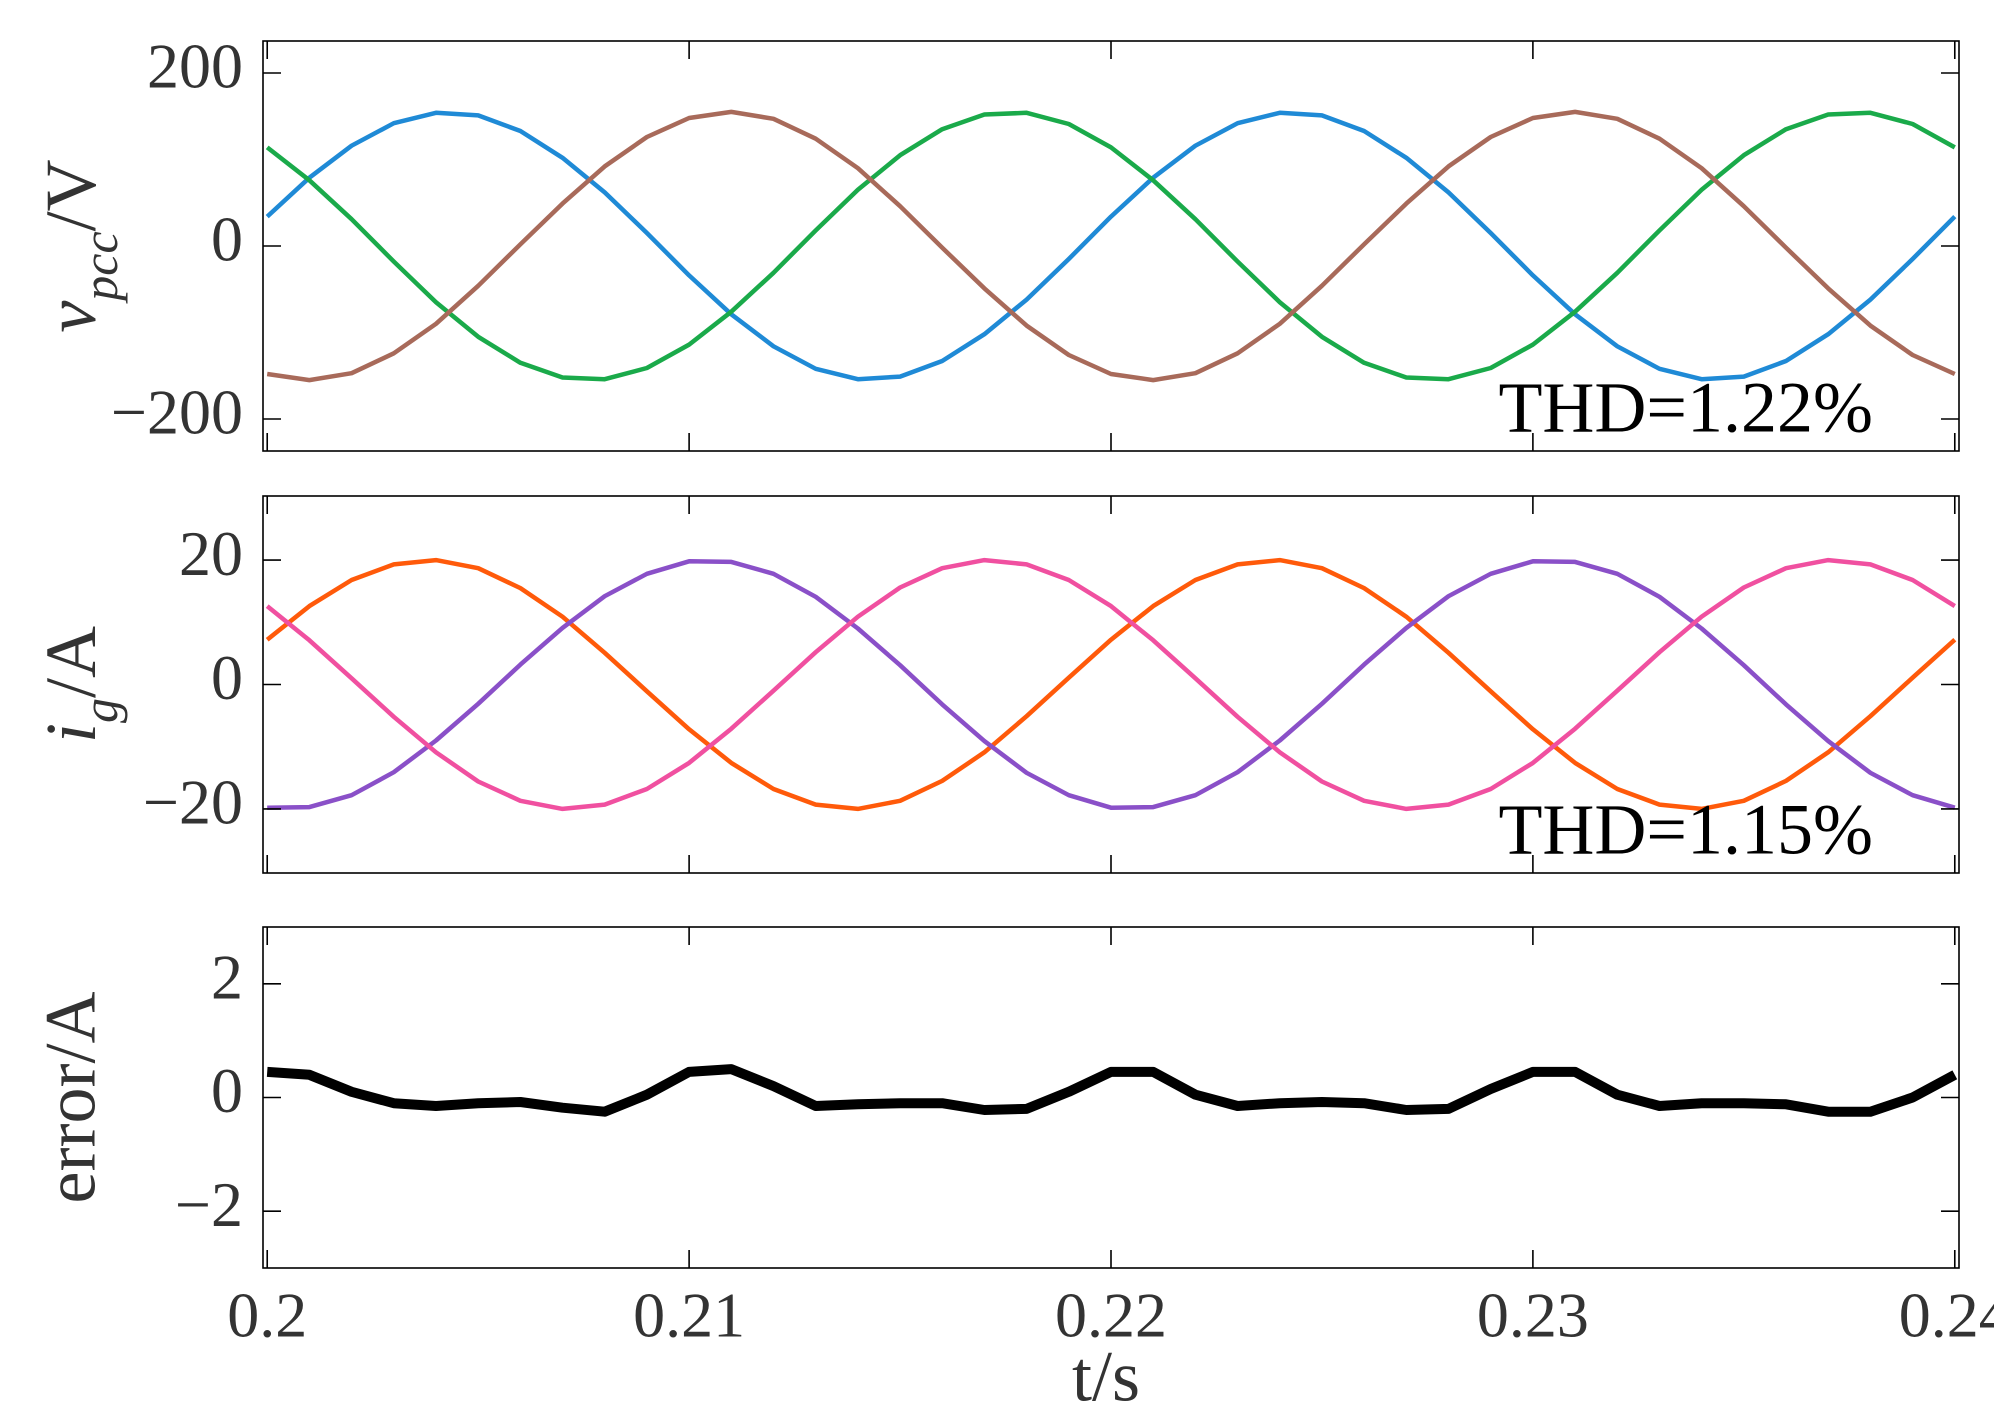 The width and height of the screenshot is (1994, 1427). What do you see at coordinates (267, 1315) in the screenshot?
I see `x-tick-label: 0.2` at bounding box center [267, 1315].